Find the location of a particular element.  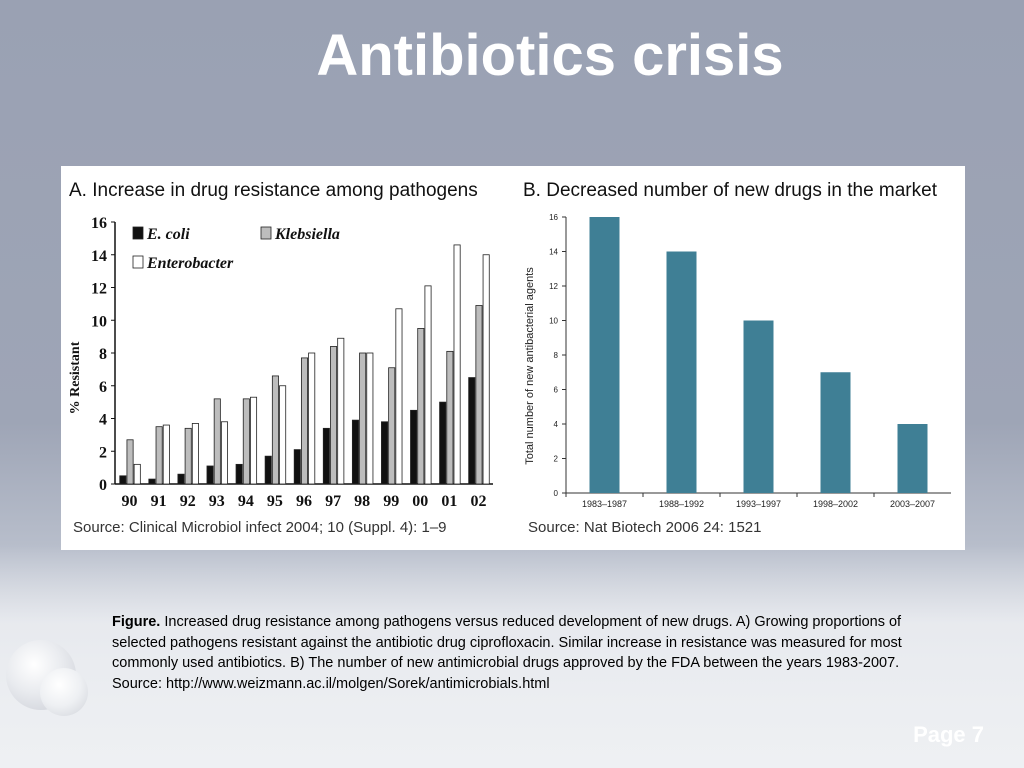

caption-lead: Figure. is located at coordinates (136, 622).